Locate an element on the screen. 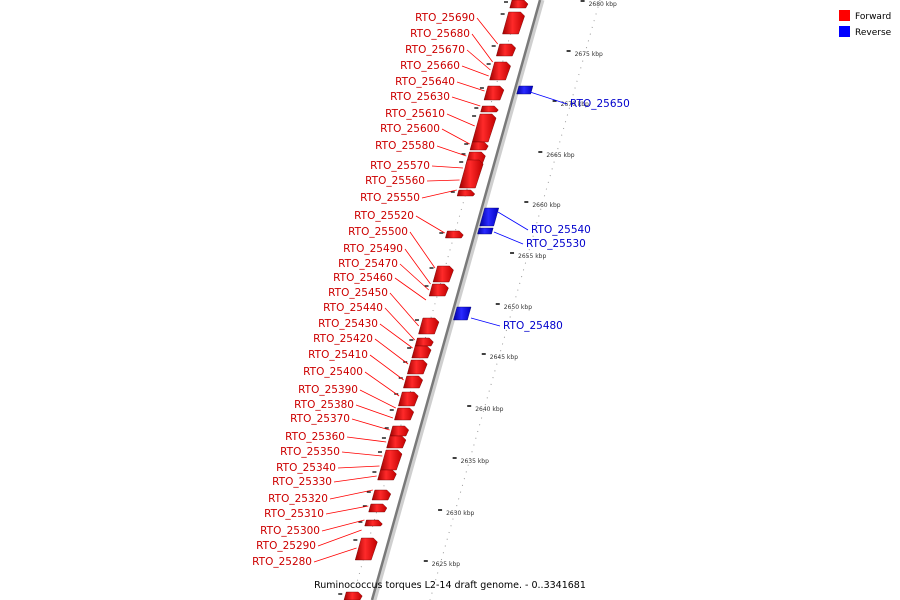 The height and width of the screenshot is (600, 900). forward-gene-label: RTO_25470 is located at coordinates (368, 264).